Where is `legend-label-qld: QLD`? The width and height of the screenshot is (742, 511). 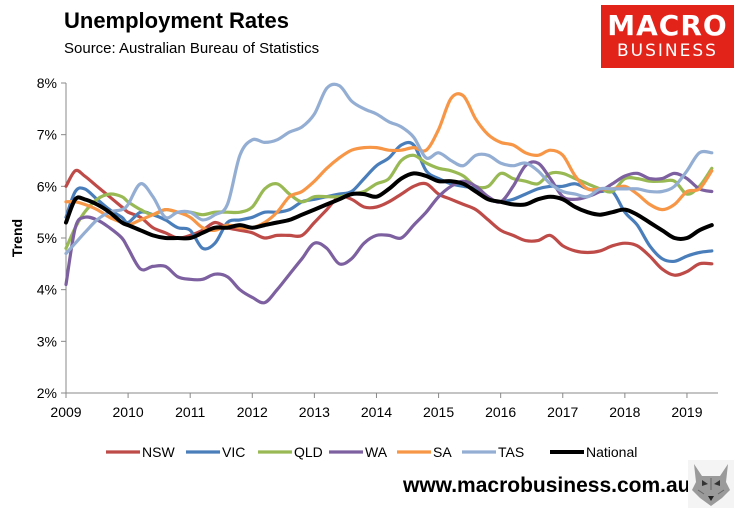 legend-label-qld: QLD is located at coordinates (308, 452).